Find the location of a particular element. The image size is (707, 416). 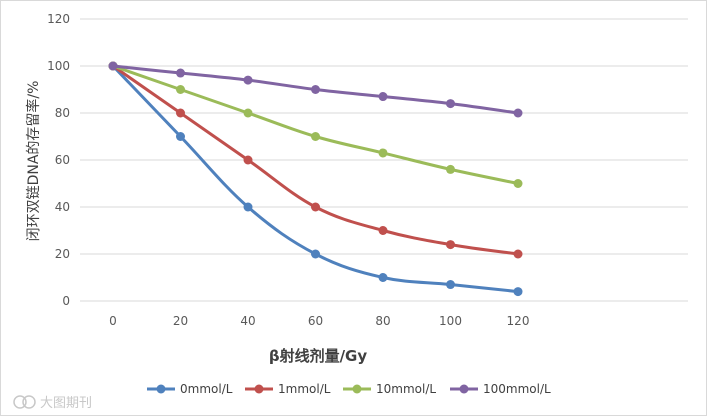

x-tick-labels: 0 20 40 60 80 100 120 is located at coordinates (319, 321).